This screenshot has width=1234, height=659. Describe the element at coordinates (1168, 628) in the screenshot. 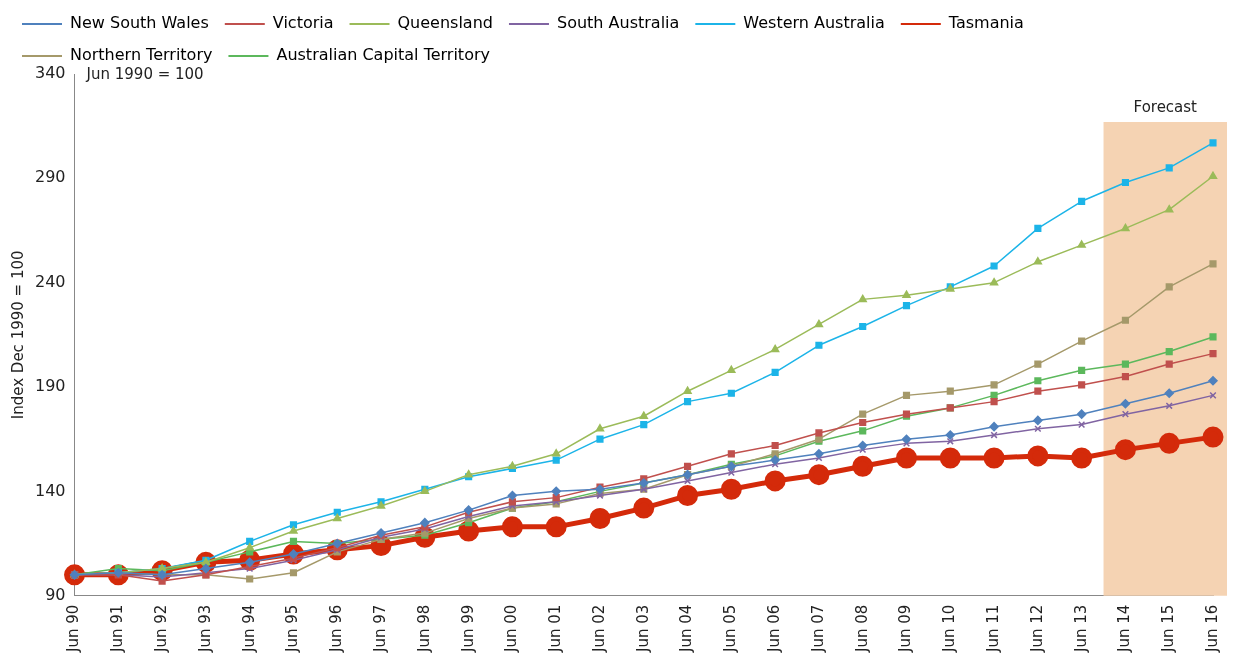

I see `x-tick-label: Jun 15` at that location.